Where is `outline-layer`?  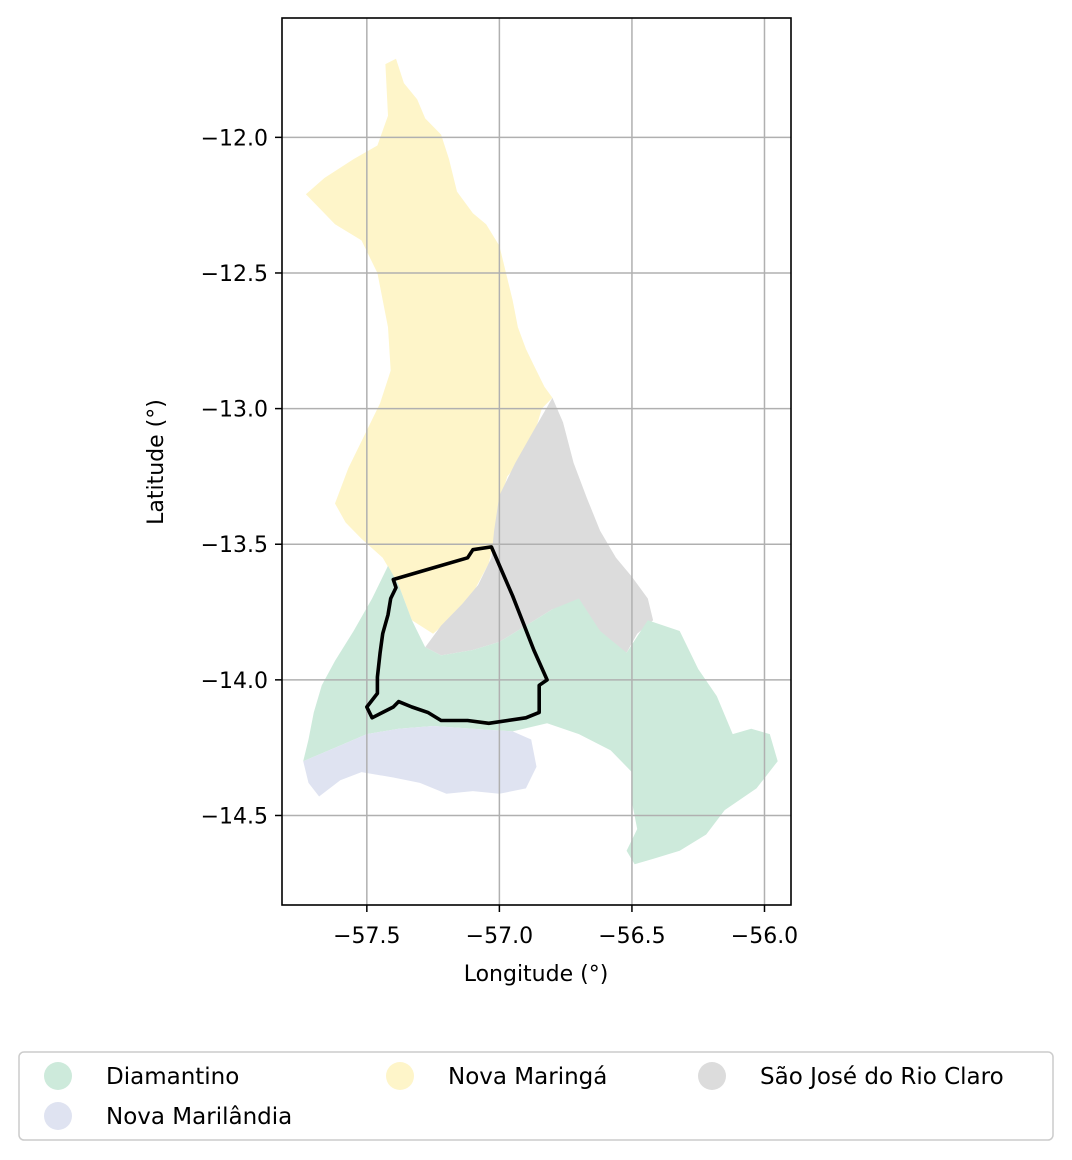 outline-layer is located at coordinates (457, 635).